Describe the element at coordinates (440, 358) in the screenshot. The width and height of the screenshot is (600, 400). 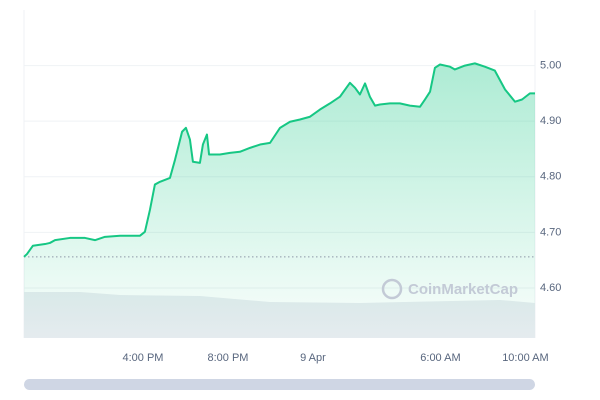
I see `x-tick-label: 6:00 AM` at that location.